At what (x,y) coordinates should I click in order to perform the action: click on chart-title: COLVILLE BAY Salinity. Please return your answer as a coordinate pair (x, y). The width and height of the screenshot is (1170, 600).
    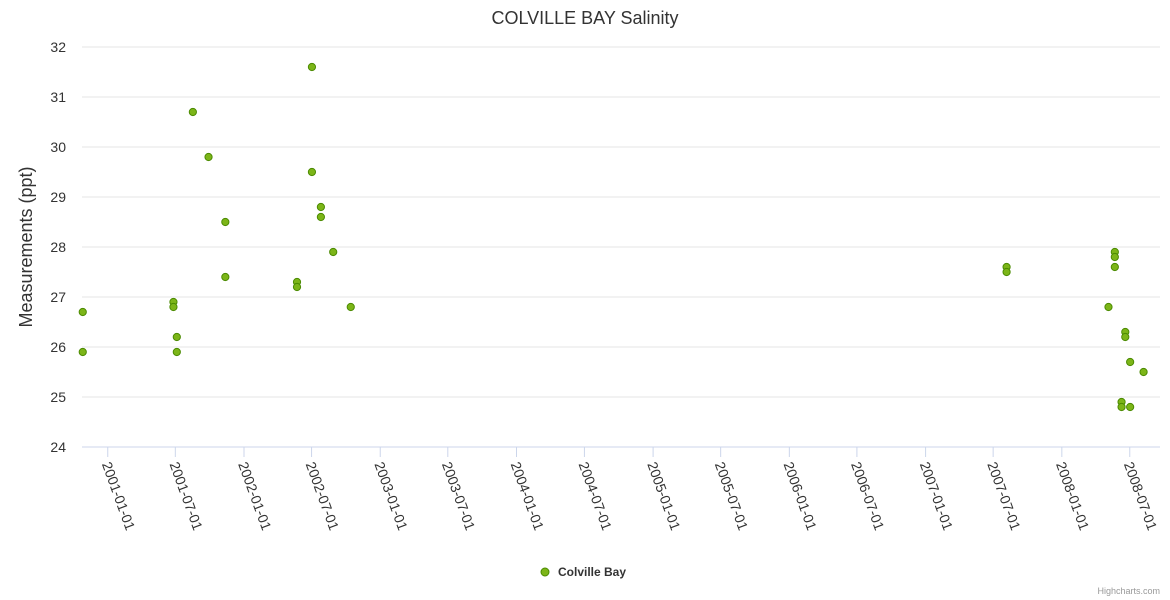
    Looking at the image, I should click on (584, 18).